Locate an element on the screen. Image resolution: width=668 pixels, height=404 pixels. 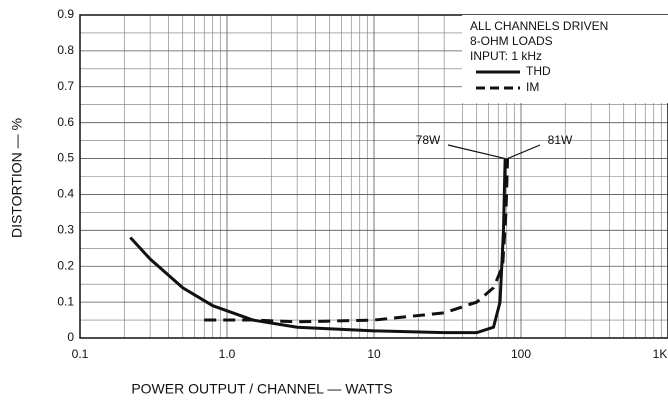
y-tick-label: 0.8 is located at coordinates (65, 50).